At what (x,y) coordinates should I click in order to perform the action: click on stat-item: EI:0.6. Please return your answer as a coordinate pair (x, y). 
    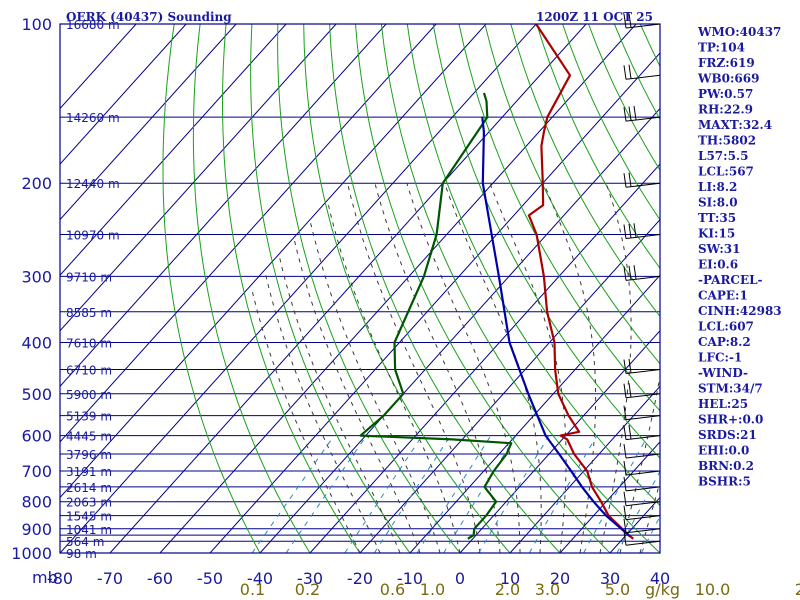
    Looking at the image, I should click on (718, 265).